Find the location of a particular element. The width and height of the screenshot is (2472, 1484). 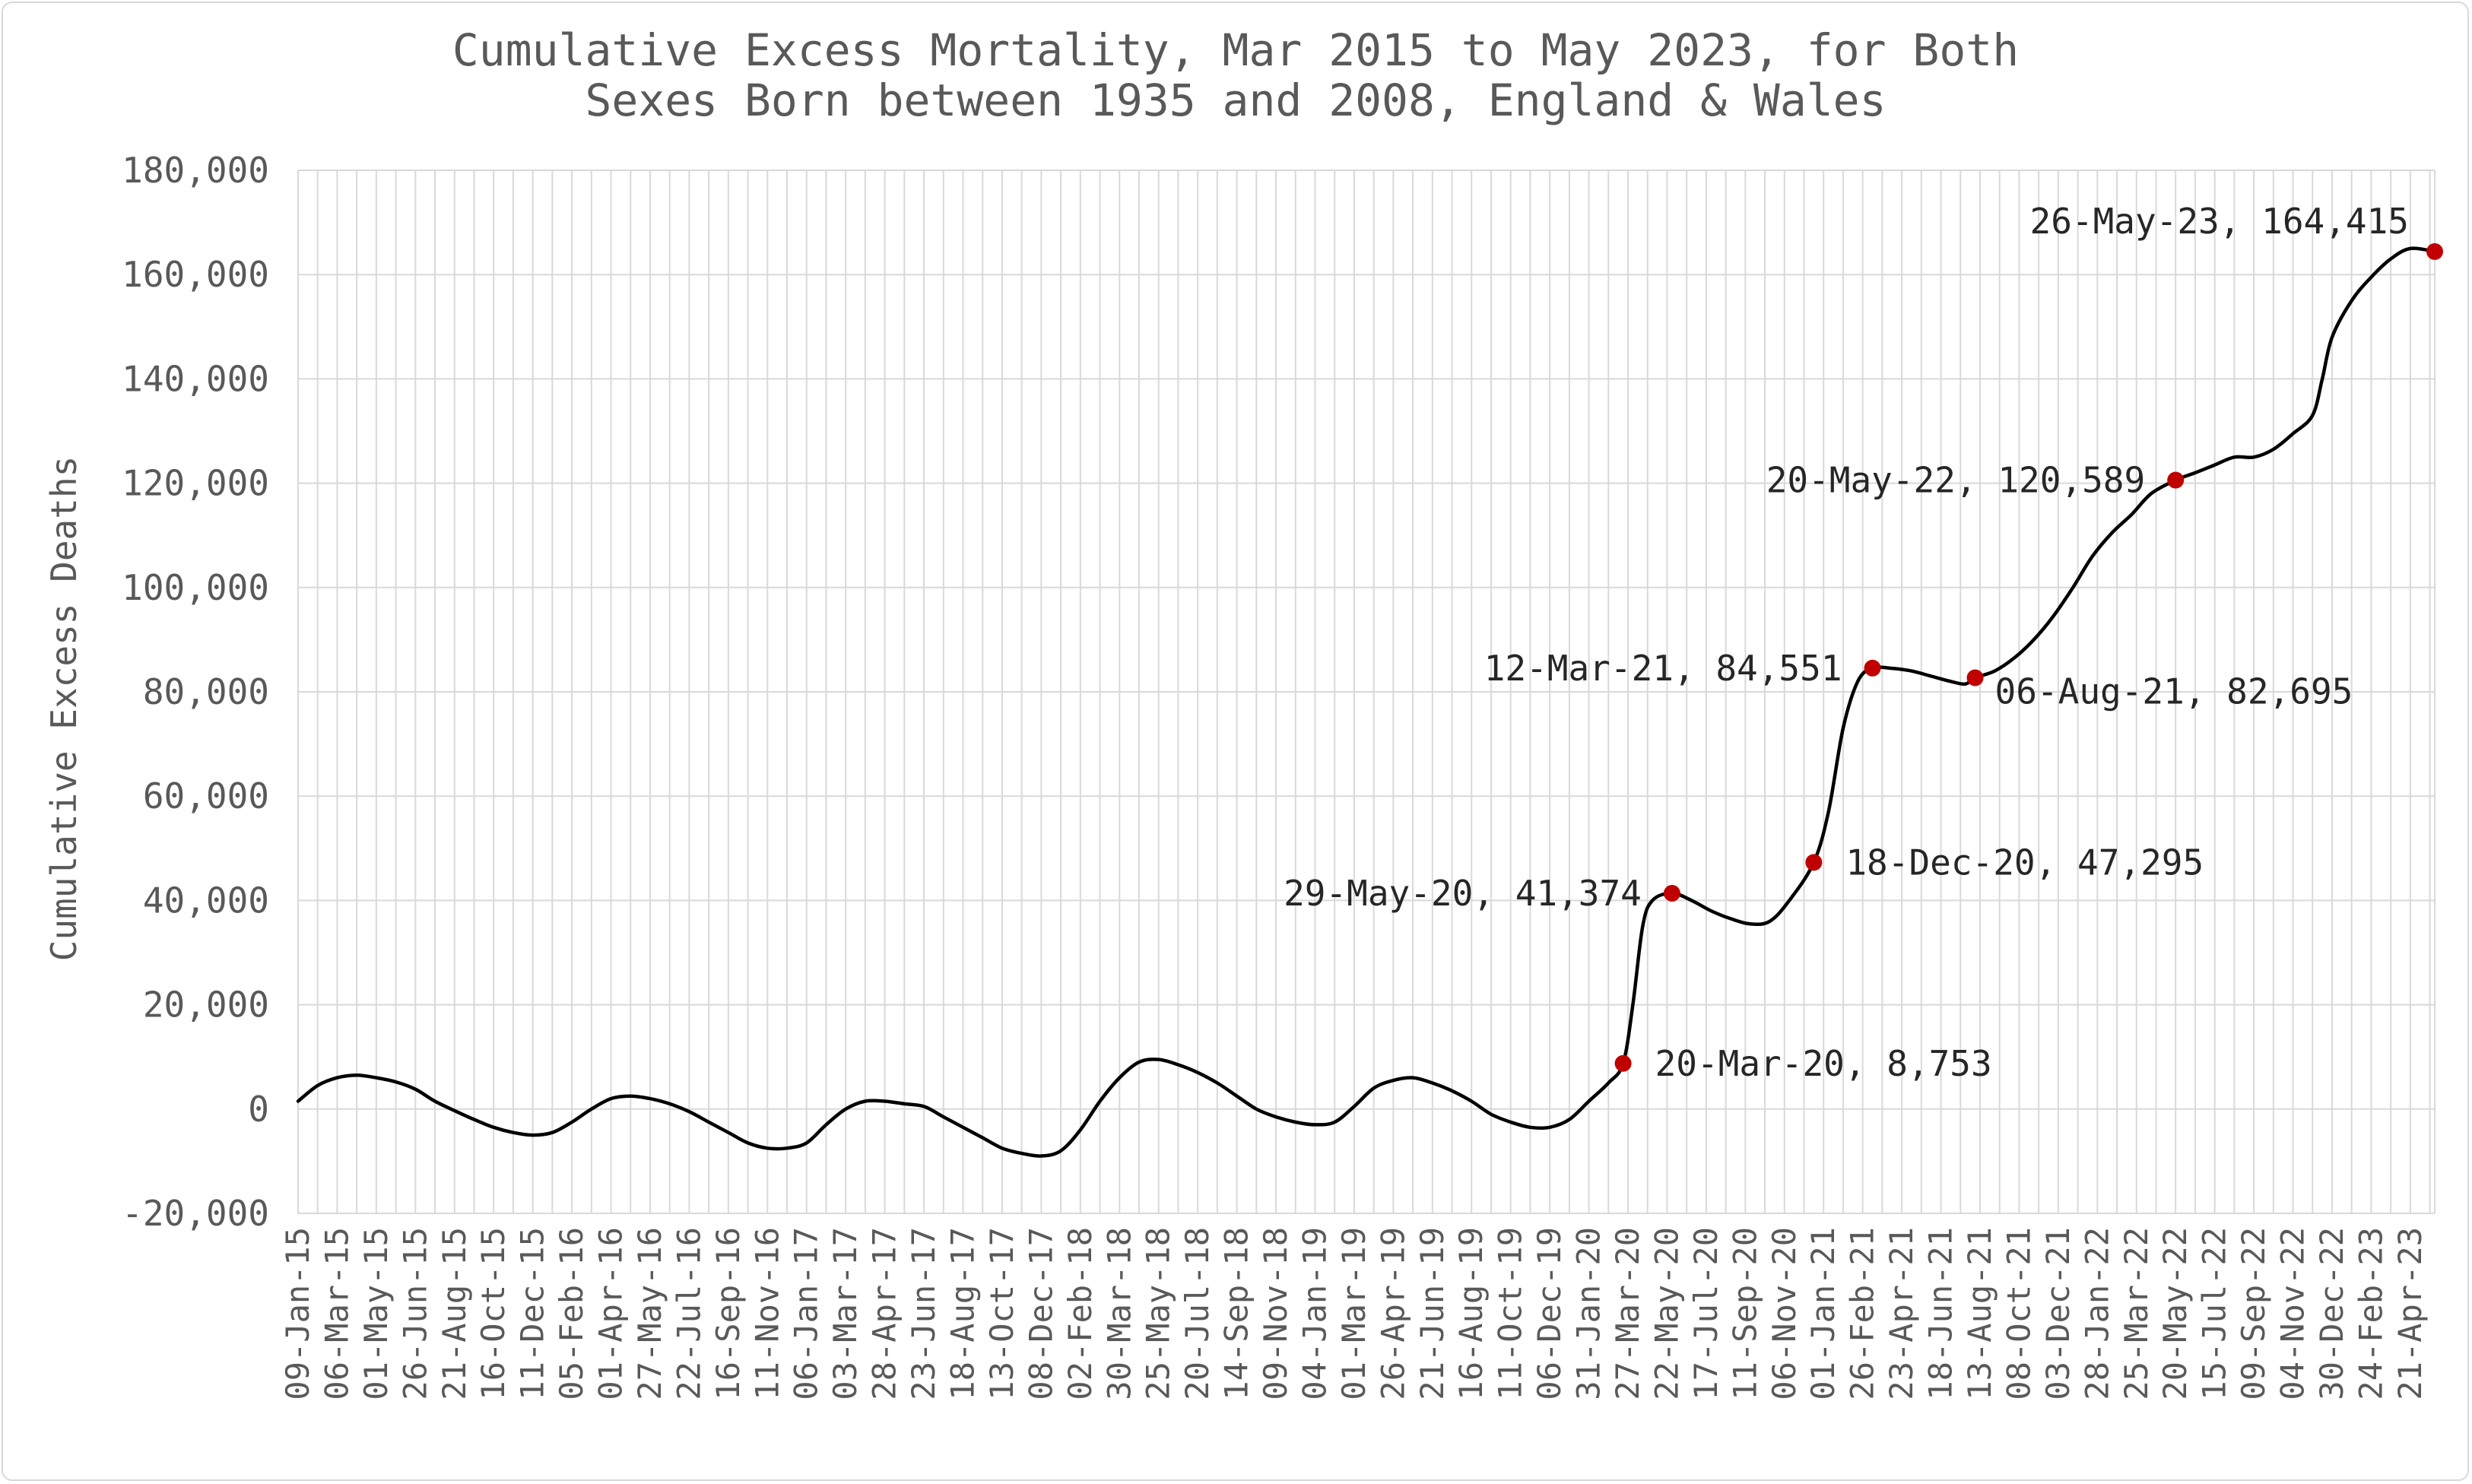

data-label: 26-May-23, 164,415 is located at coordinates (2220, 221).